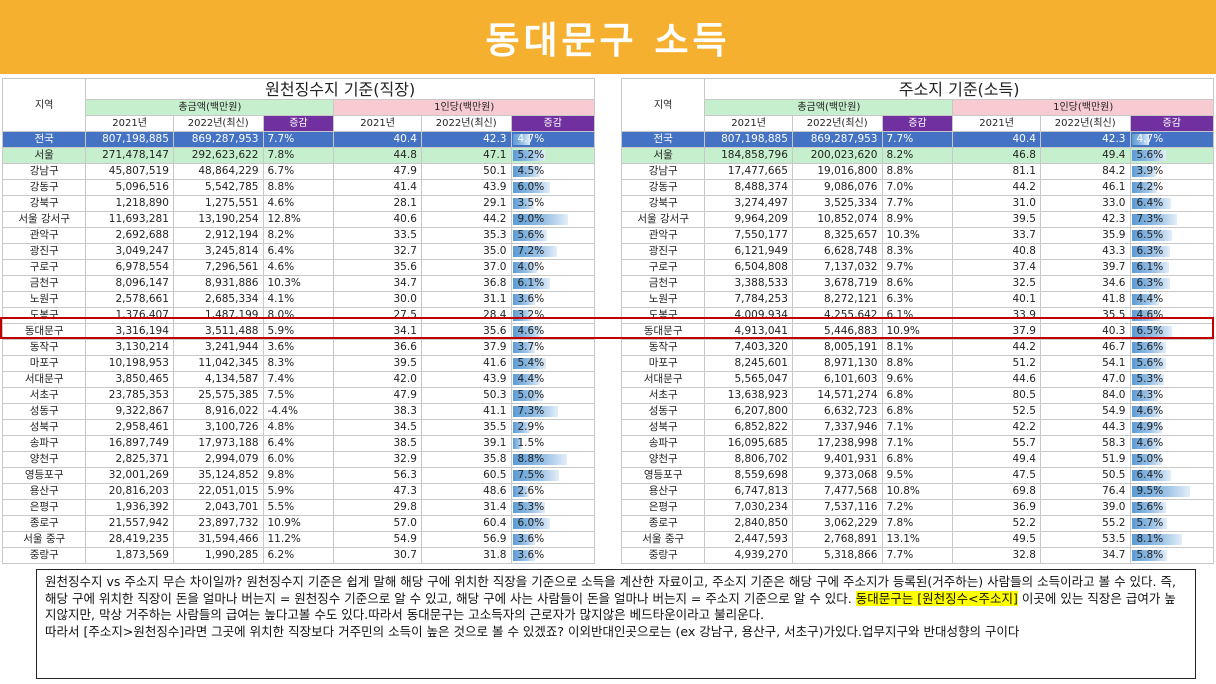 This screenshot has width=1216, height=684. I want to click on per-capita-2021-cell: 47.3, so click(377, 491).